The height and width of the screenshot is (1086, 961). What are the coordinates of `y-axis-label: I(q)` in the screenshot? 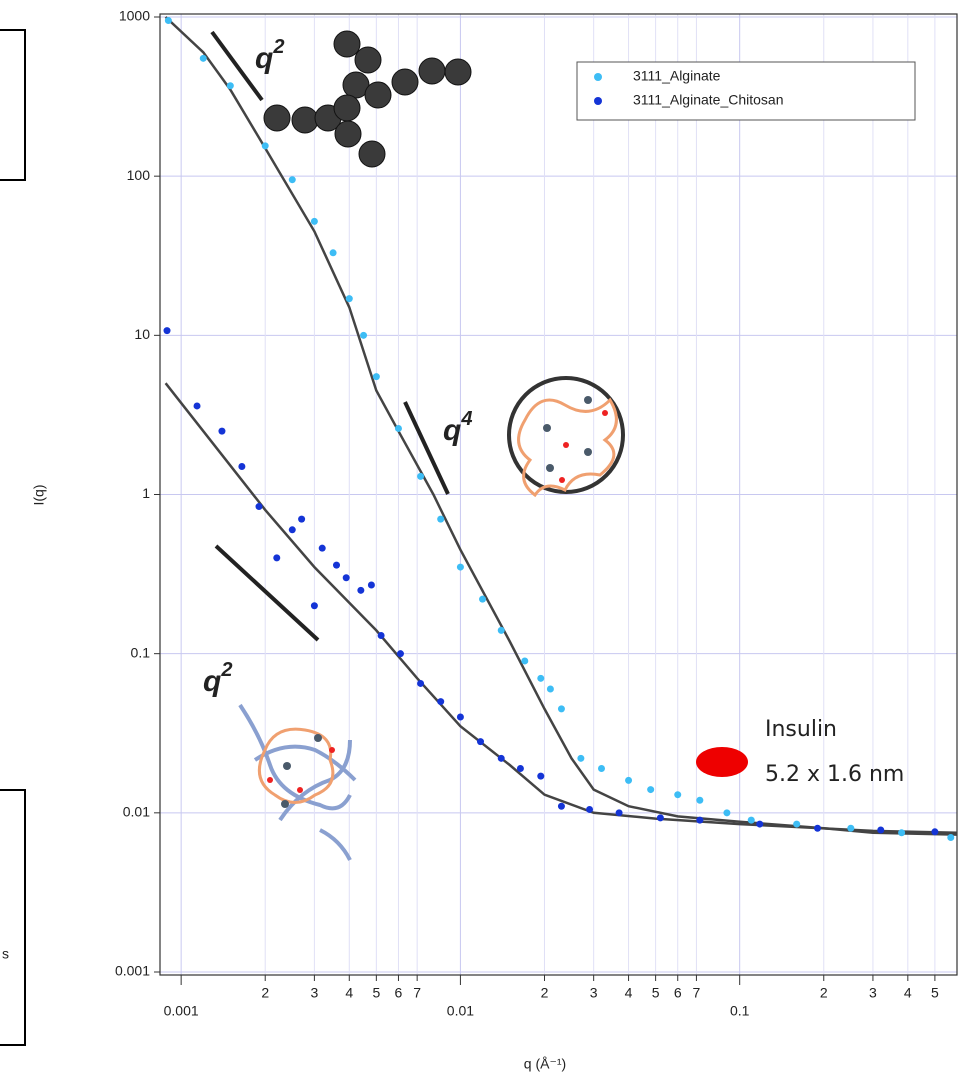 It's located at (39, 495).